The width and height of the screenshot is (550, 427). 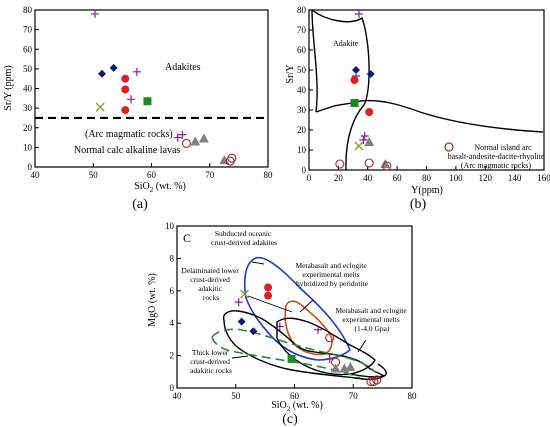 What do you see at coordinates (515, 178) in the screenshot?
I see `x-tick-label: 140` at bounding box center [515, 178].